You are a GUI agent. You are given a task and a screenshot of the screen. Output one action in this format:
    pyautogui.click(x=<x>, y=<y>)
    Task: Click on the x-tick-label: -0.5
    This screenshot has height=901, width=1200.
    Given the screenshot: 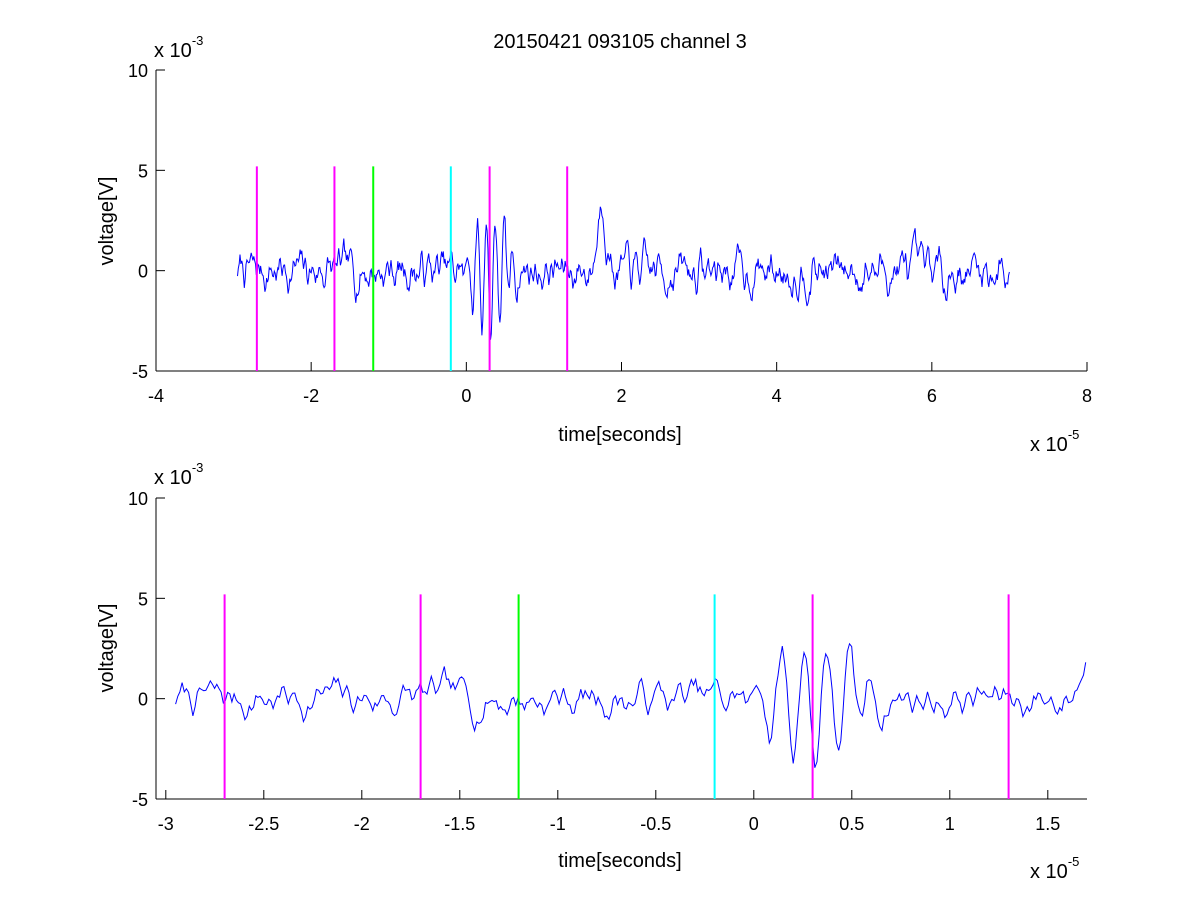 What is the action you would take?
    pyautogui.click(x=655, y=824)
    